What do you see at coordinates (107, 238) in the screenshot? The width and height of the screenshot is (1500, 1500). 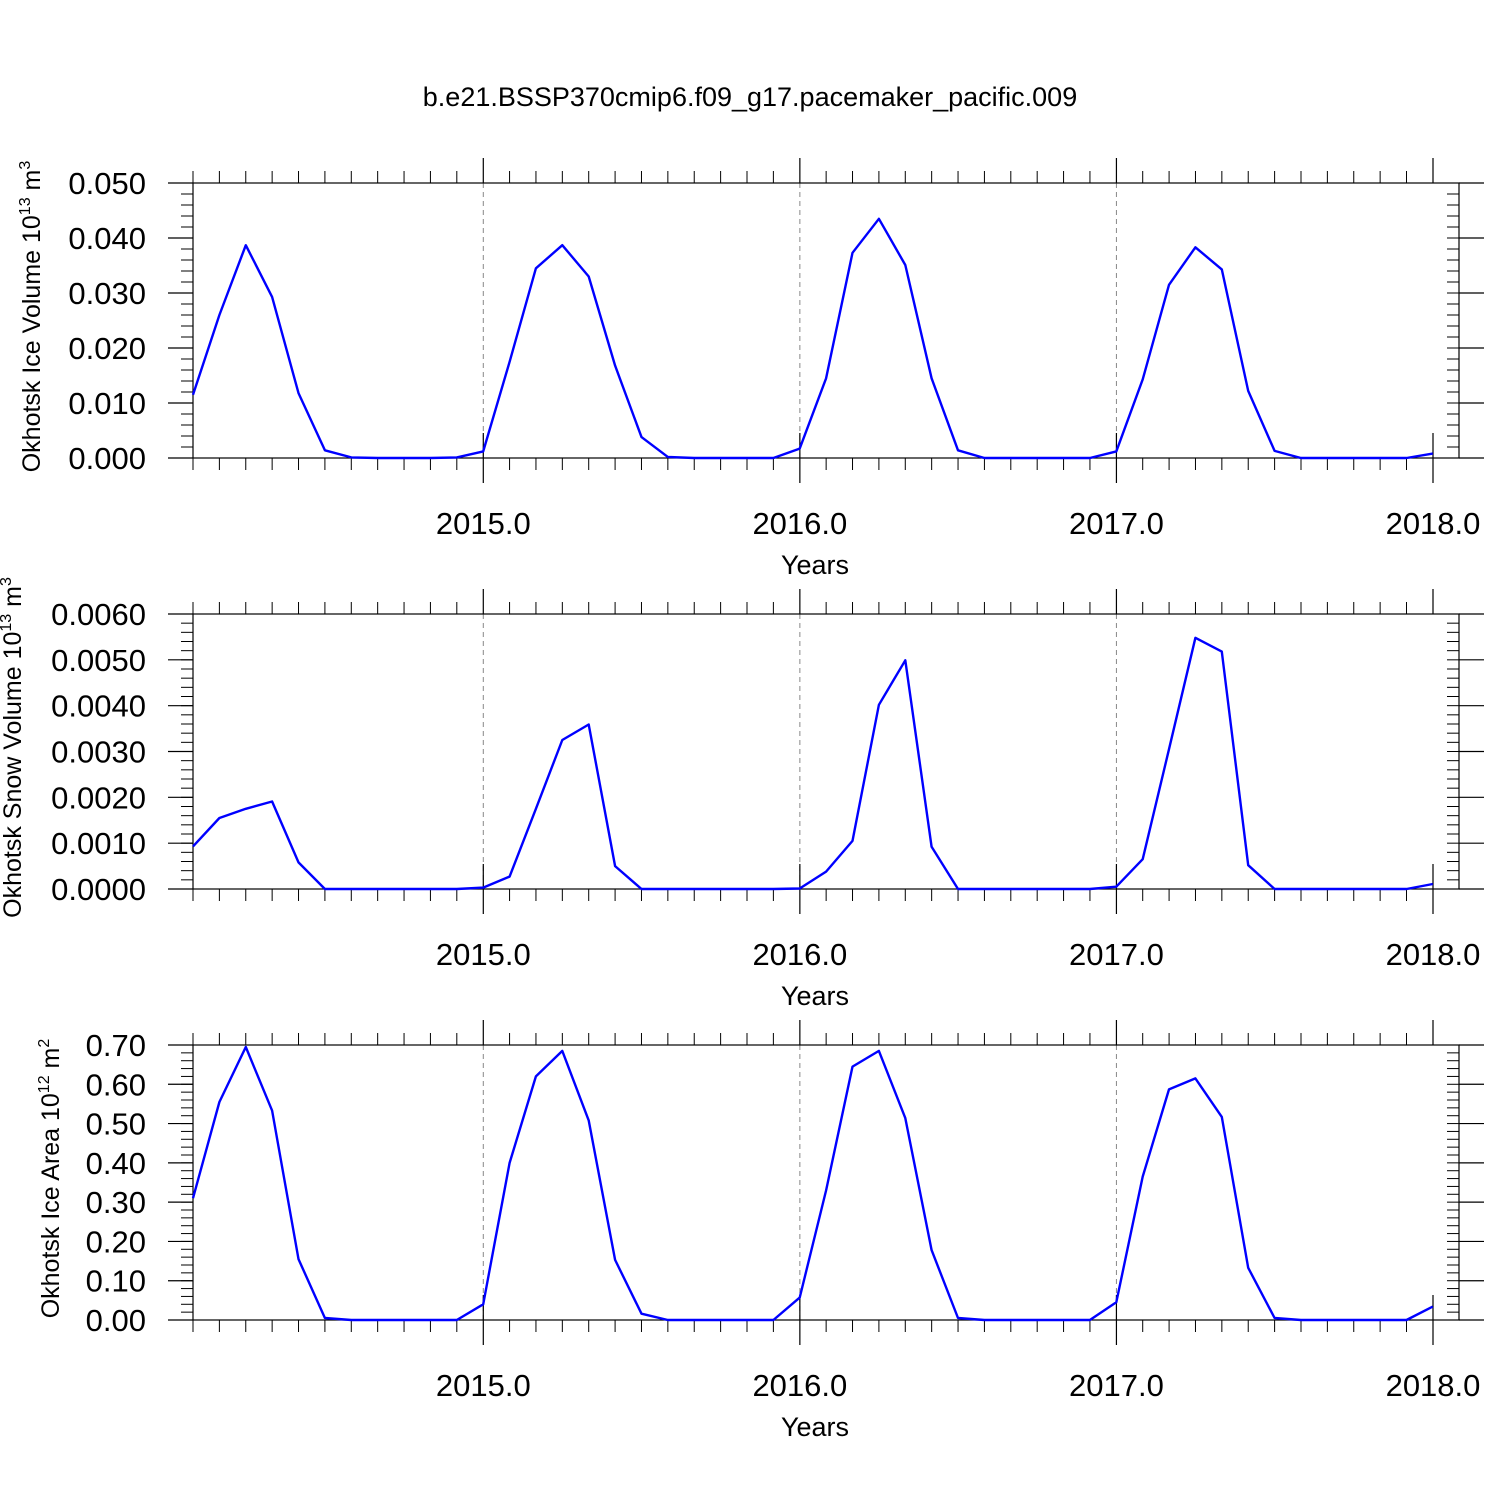 I see `panel1-y-tick-label: 0.040` at bounding box center [107, 238].